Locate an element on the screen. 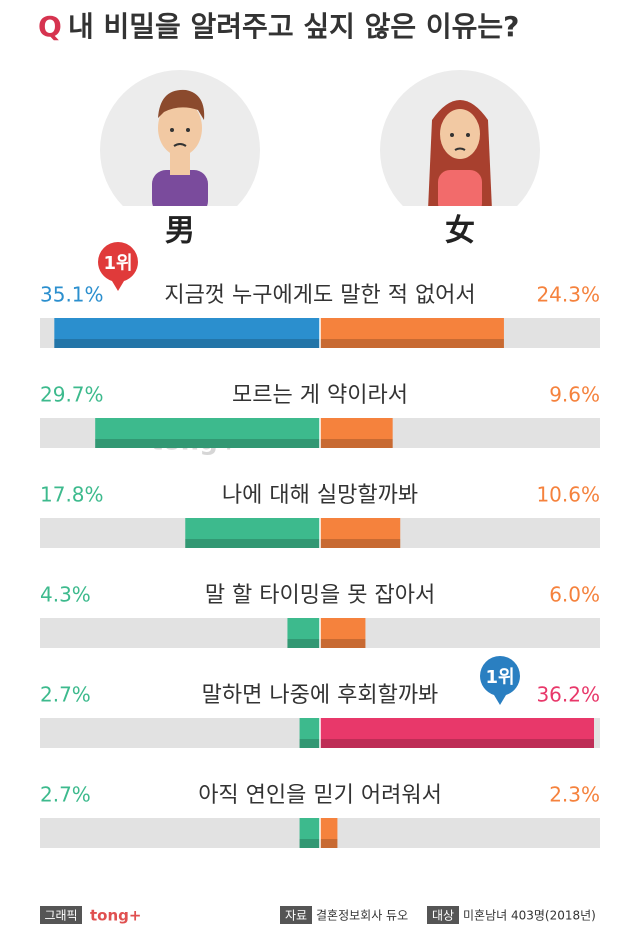  footer-source-label: 자료 is located at coordinates (296, 916).